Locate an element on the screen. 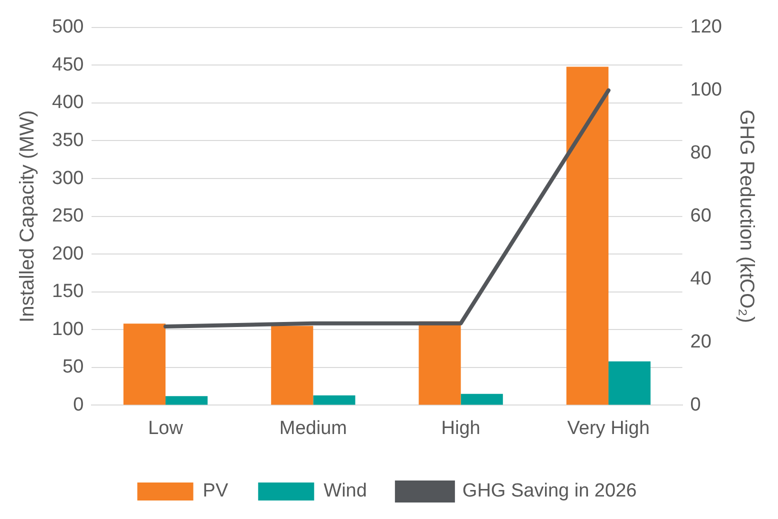  legend-label: Wind is located at coordinates (345, 491).